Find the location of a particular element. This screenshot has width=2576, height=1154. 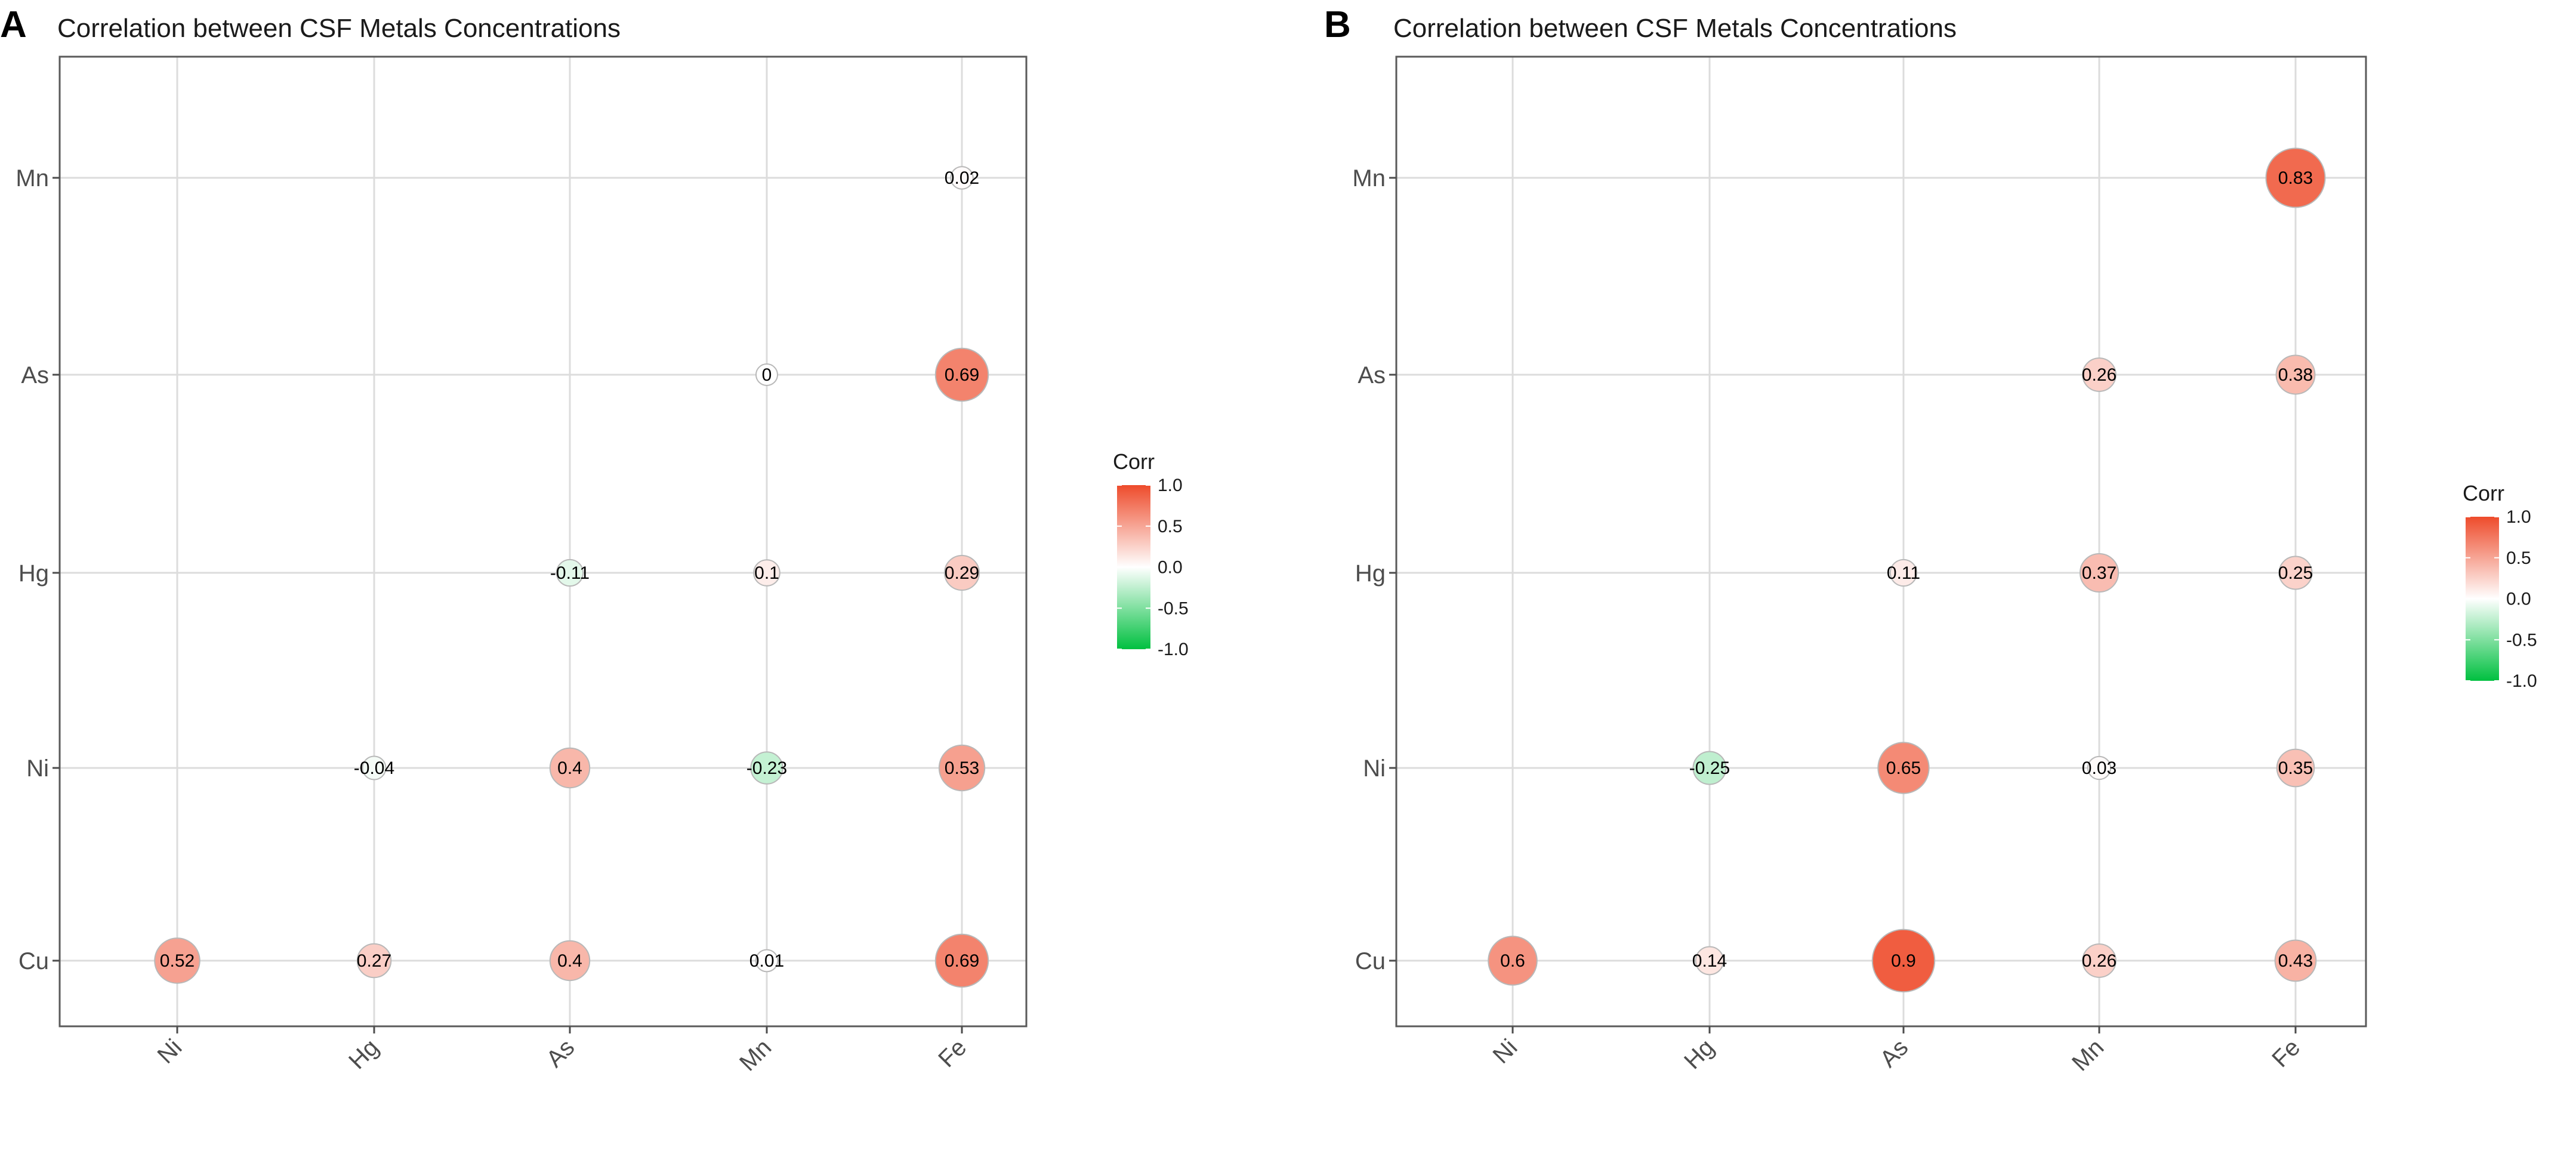

correlation-value-label: 0.52 is located at coordinates (177, 961).